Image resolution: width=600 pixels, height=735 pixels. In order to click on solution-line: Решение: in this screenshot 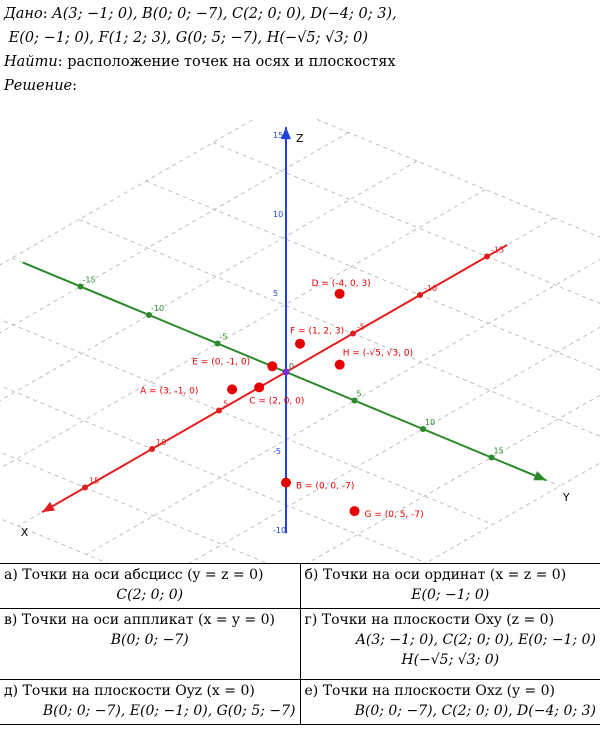, I will do `click(41, 86)`.